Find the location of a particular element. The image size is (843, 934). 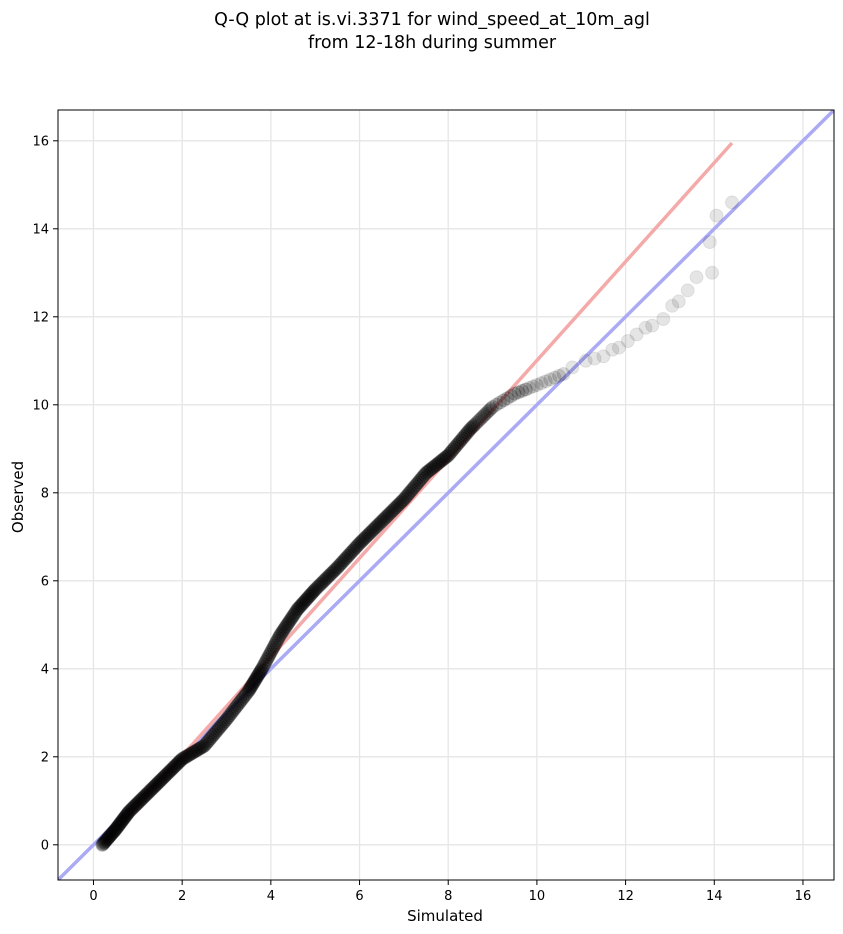

x-tick-label: 6 is located at coordinates (359, 896).